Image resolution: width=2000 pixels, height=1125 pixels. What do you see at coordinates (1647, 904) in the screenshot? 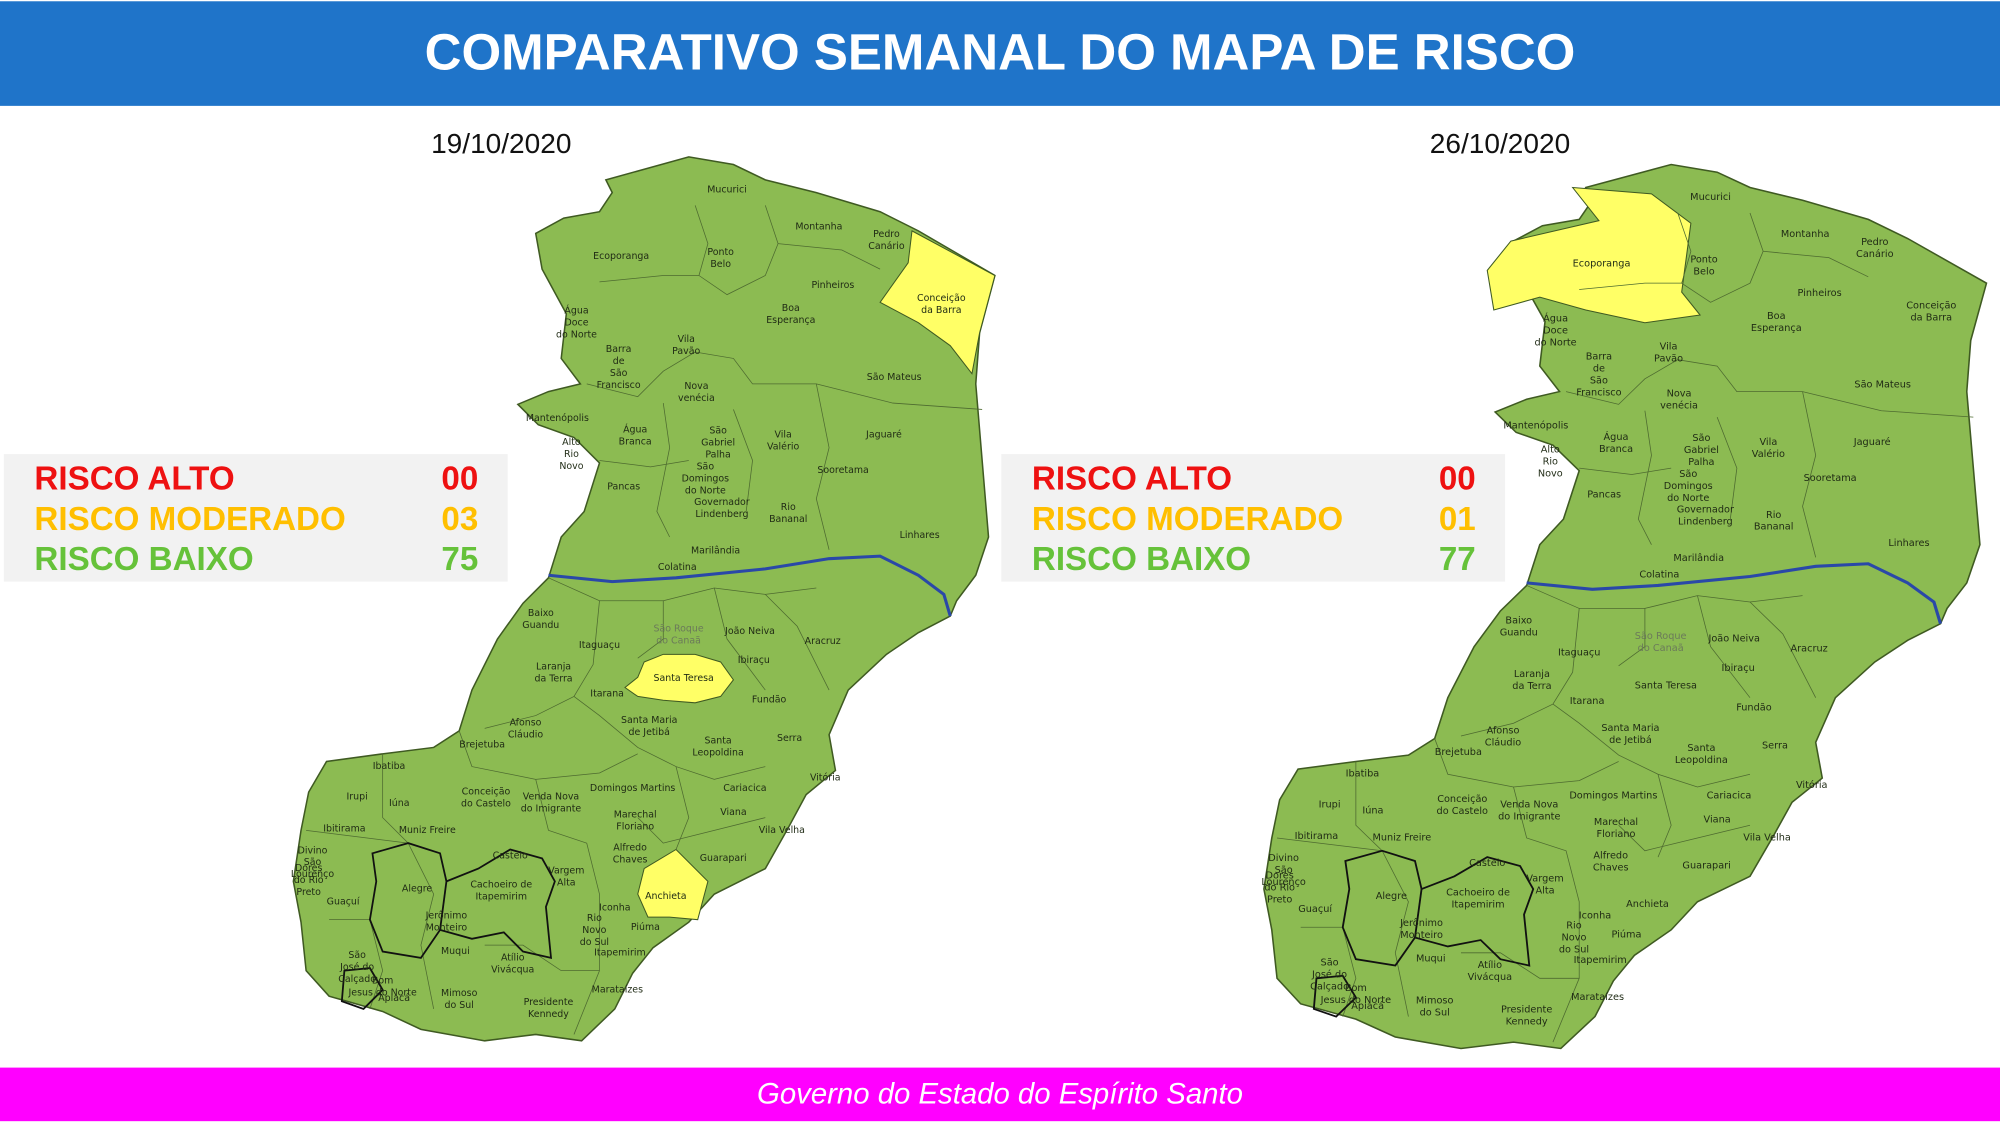
I see `municipality-label: Anchieta` at bounding box center [1647, 904].